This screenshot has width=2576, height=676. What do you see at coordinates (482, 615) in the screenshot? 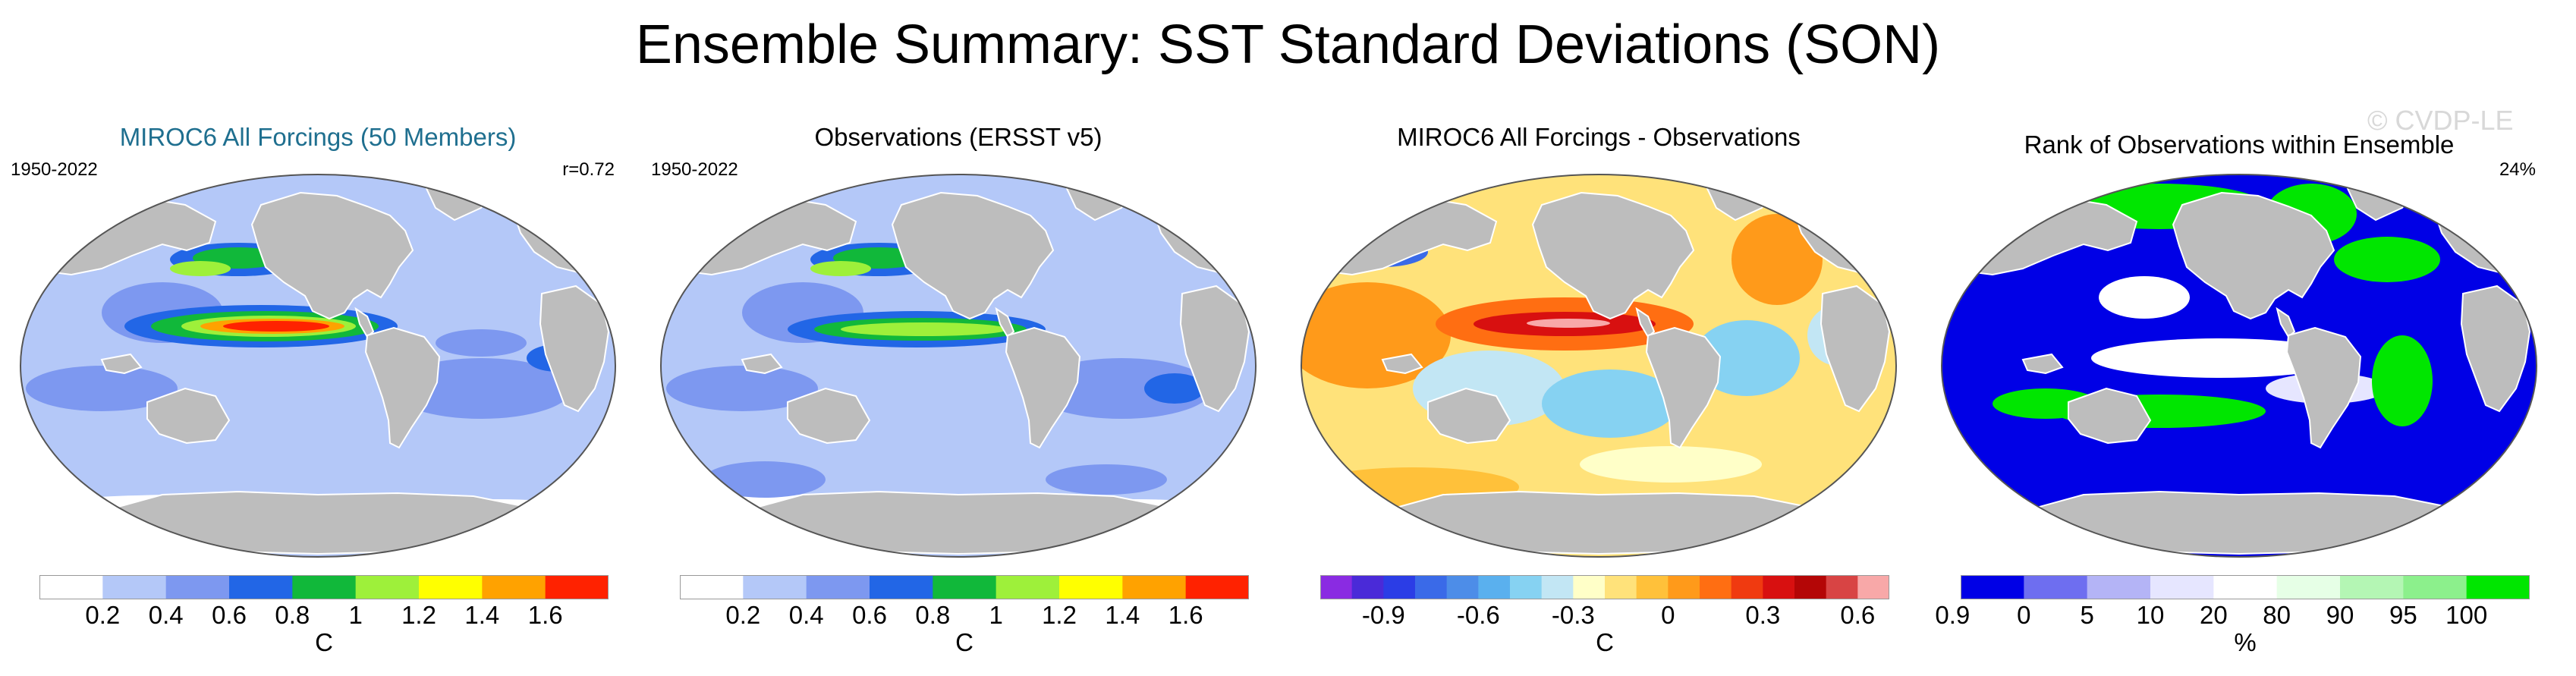
I see `colorbar-tick-label: 1.4` at bounding box center [482, 615].